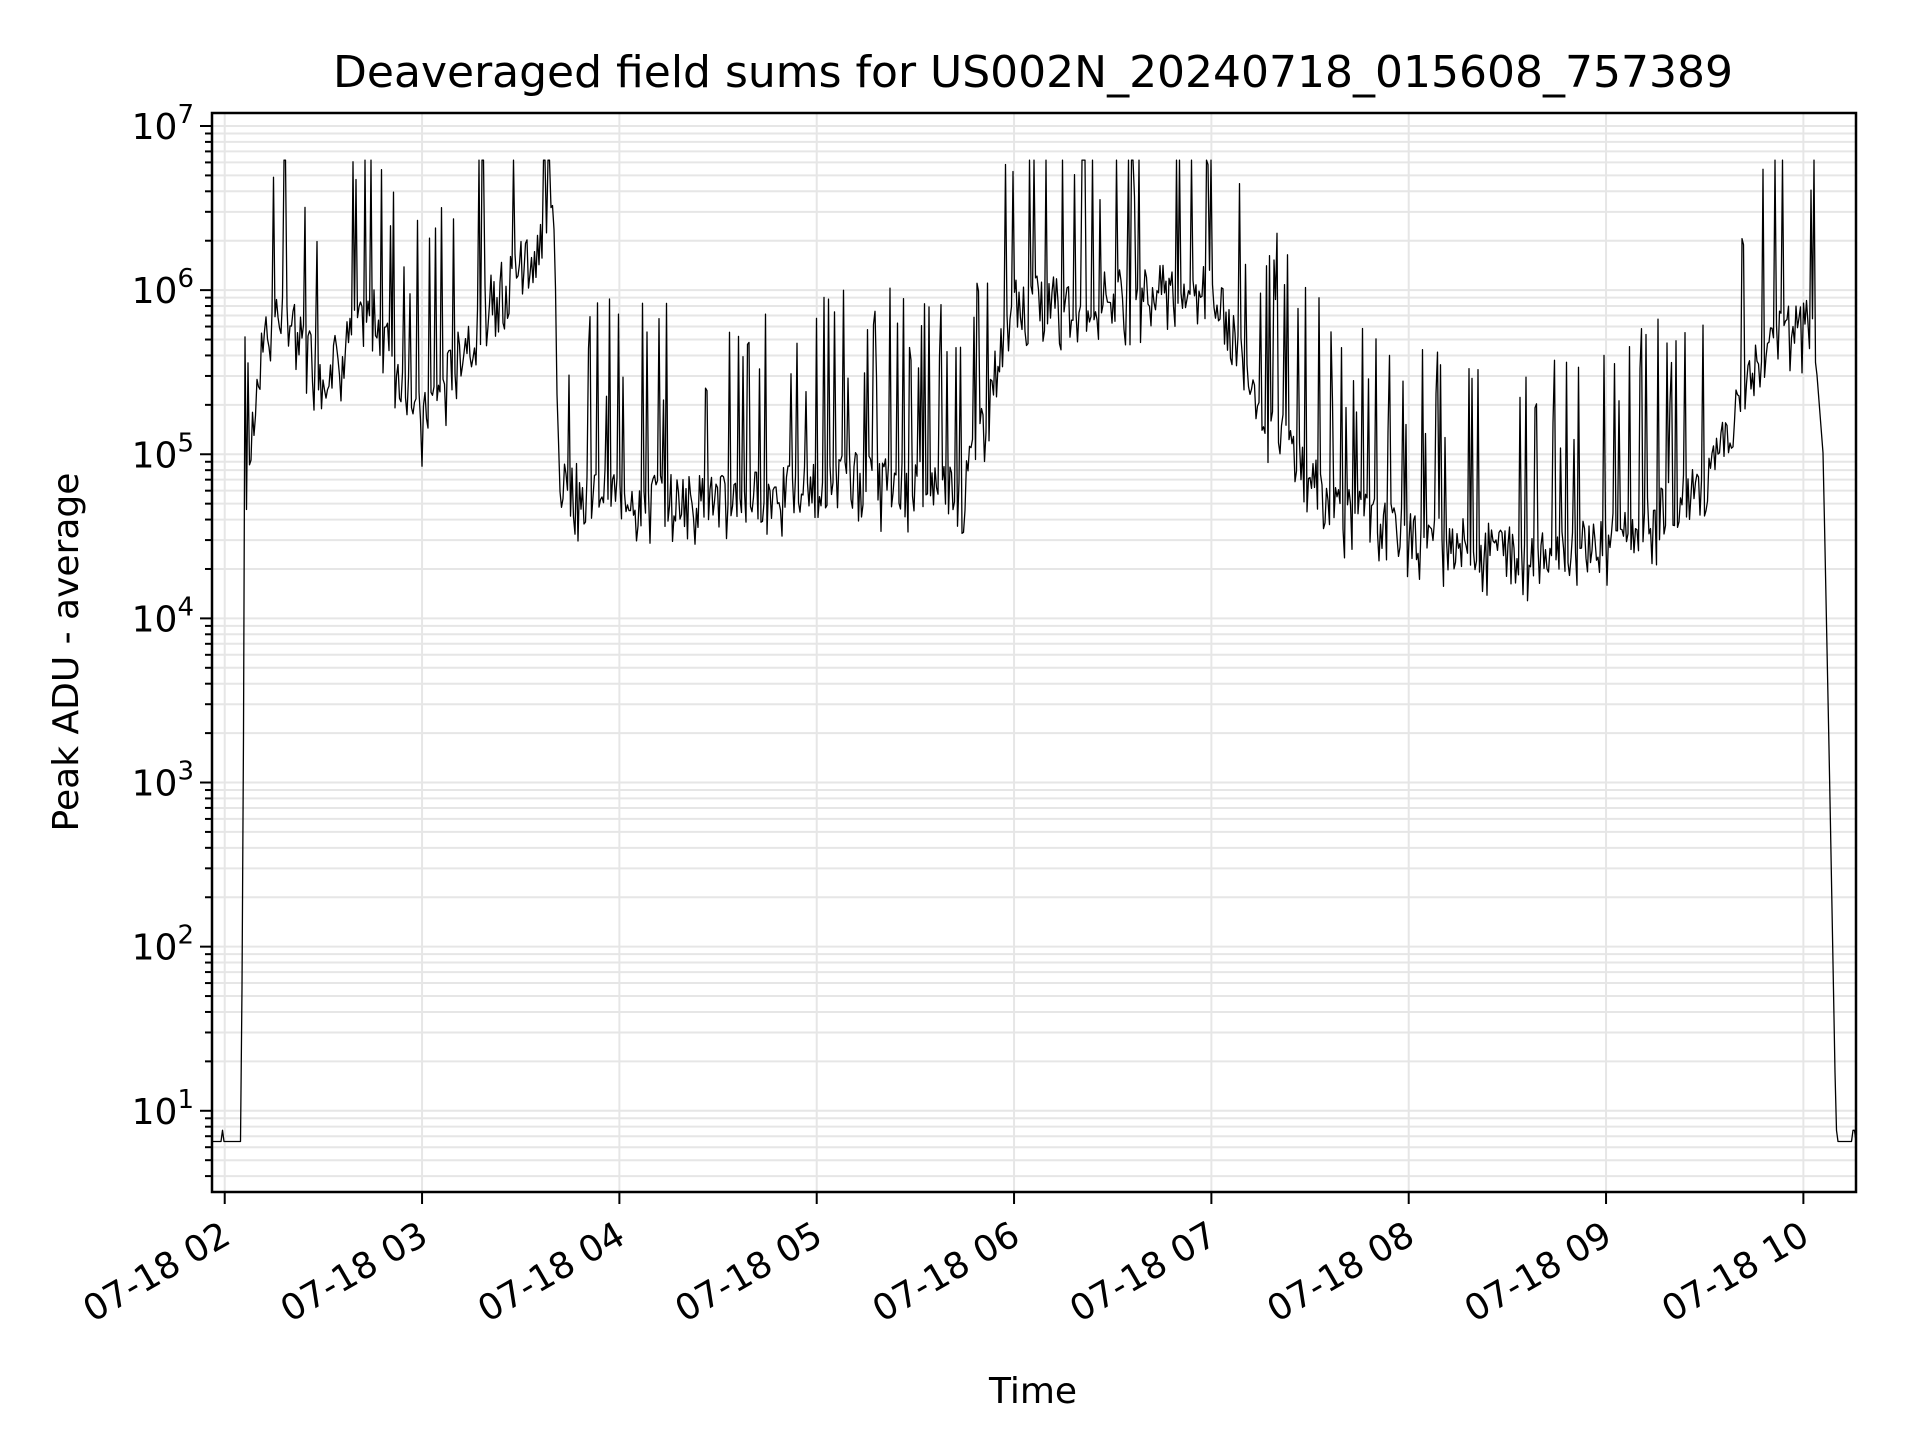 This screenshot has height=1440, width=1920. What do you see at coordinates (163, 288) in the screenshot?
I see `y-tick-label: 10⁶` at bounding box center [163, 288].